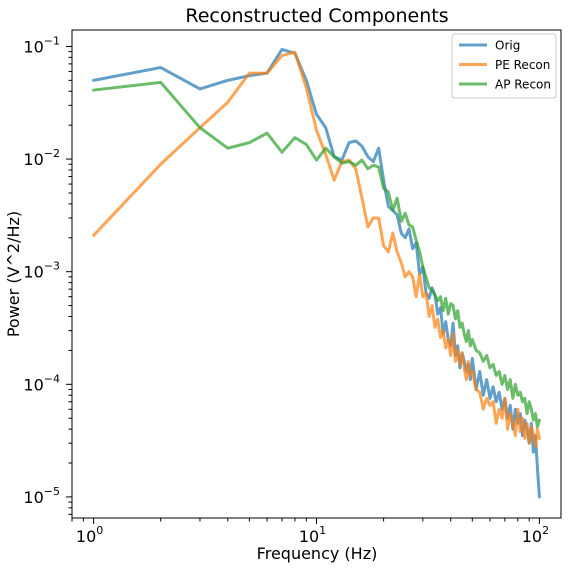  I want to click on y-tick-label: 10⁻¹, so click(41, 45).